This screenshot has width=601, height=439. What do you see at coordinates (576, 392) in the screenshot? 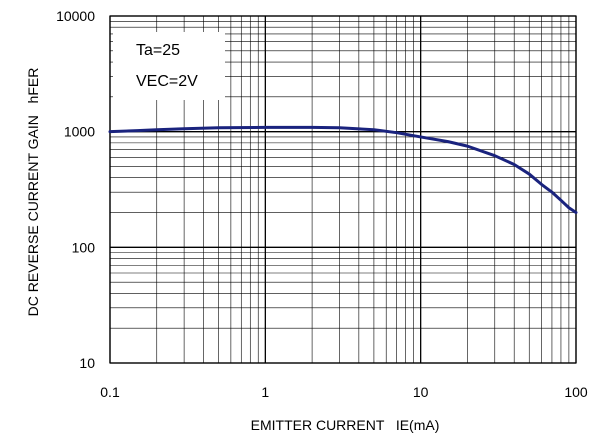
I see `x-tick-label: 100` at bounding box center [576, 392].